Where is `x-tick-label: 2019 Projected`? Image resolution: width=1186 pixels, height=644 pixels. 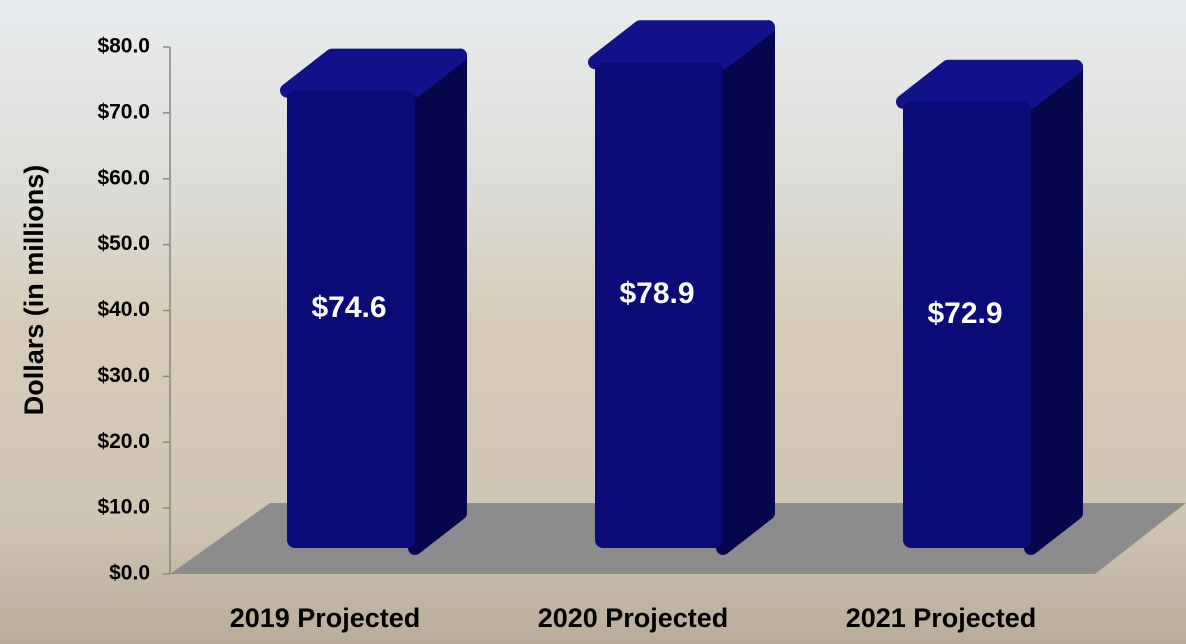 x-tick-label: 2019 Projected is located at coordinates (325, 618).